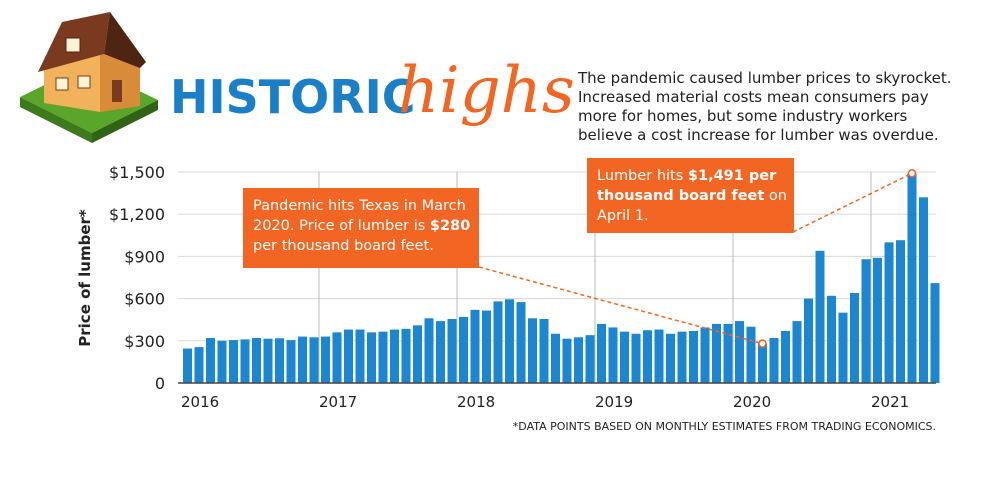 This screenshot has height=487, width=1000. Describe the element at coordinates (144, 256) in the screenshot. I see `y-tick-label: $900` at that location.